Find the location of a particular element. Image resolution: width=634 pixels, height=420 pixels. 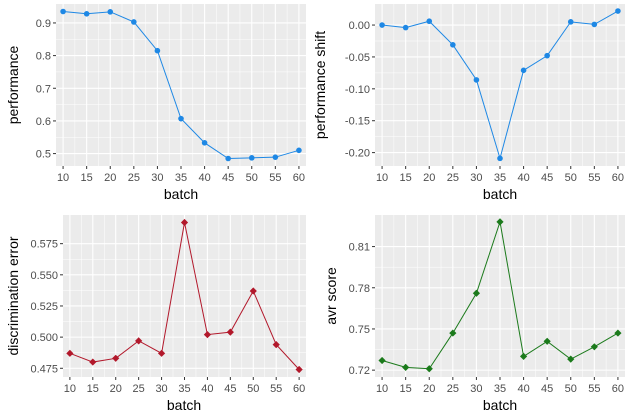

y-tick-label: 0.5 is located at coordinates (43, 155).